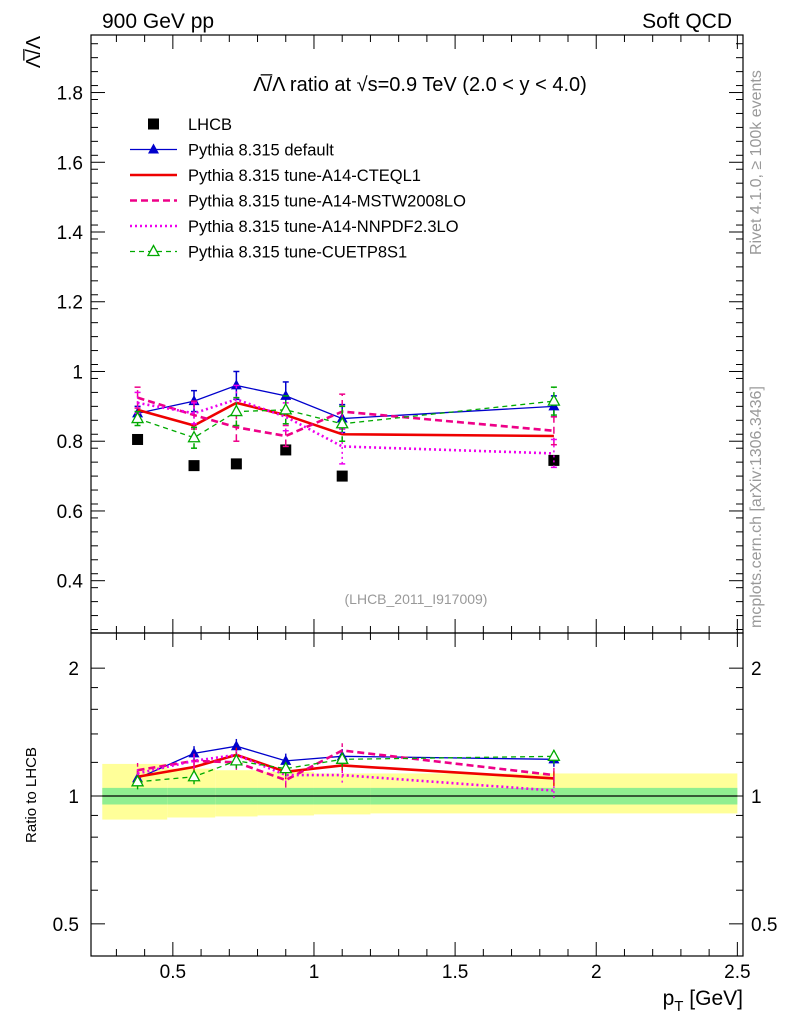  I want to click on series-line-mstw, so click(346, 417).